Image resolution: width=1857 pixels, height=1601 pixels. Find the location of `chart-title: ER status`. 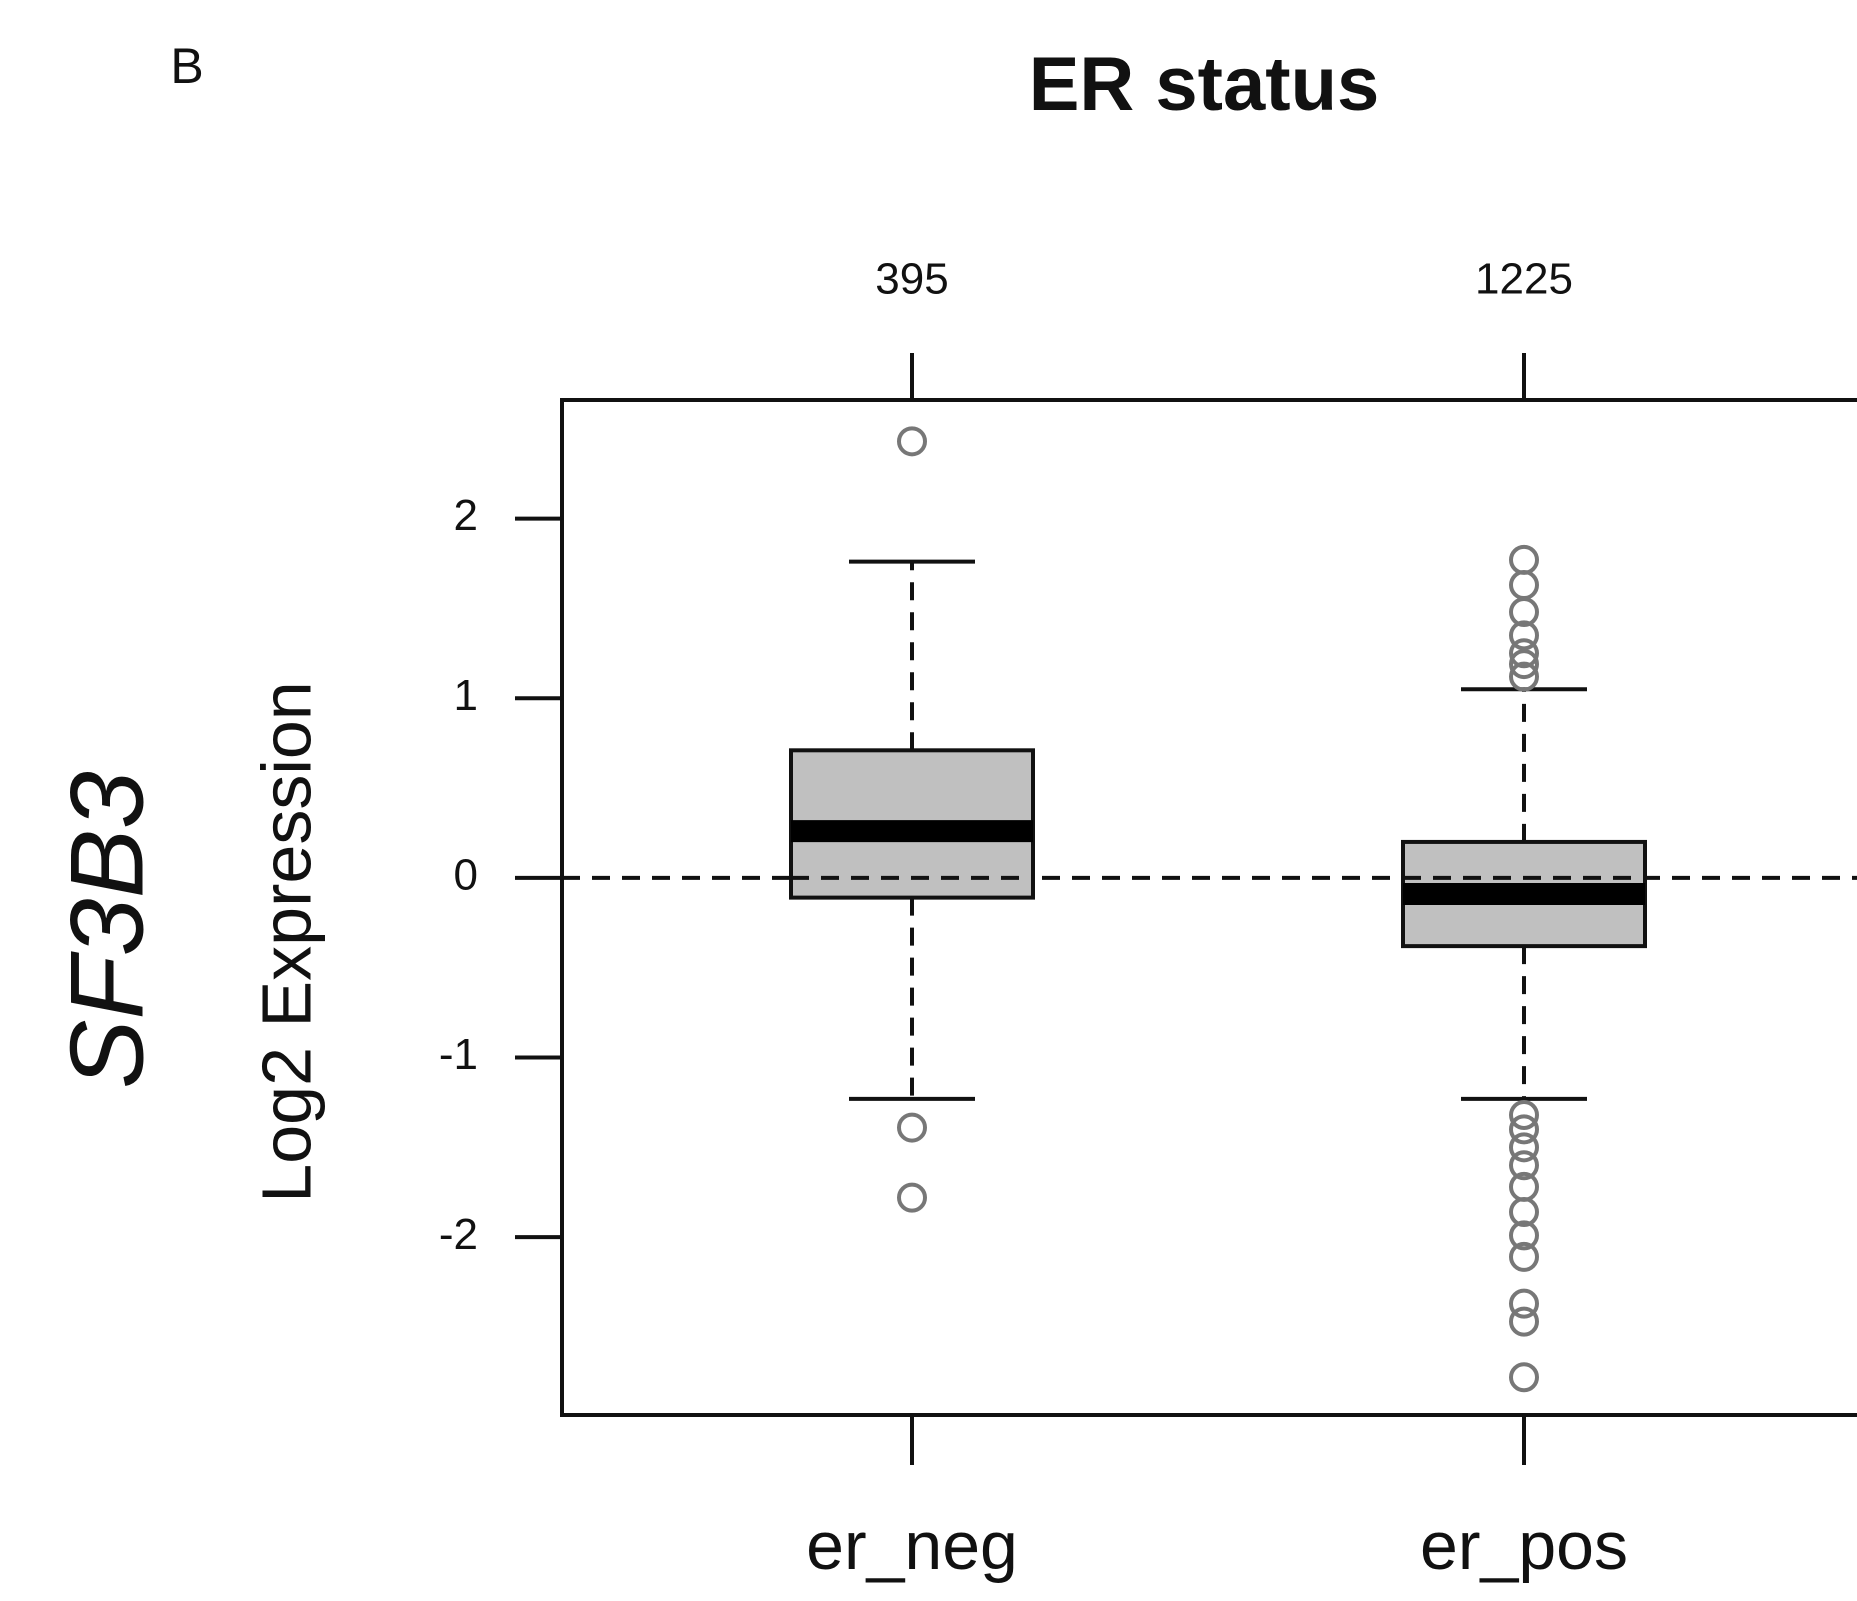

chart-title: ER status is located at coordinates (1204, 84).